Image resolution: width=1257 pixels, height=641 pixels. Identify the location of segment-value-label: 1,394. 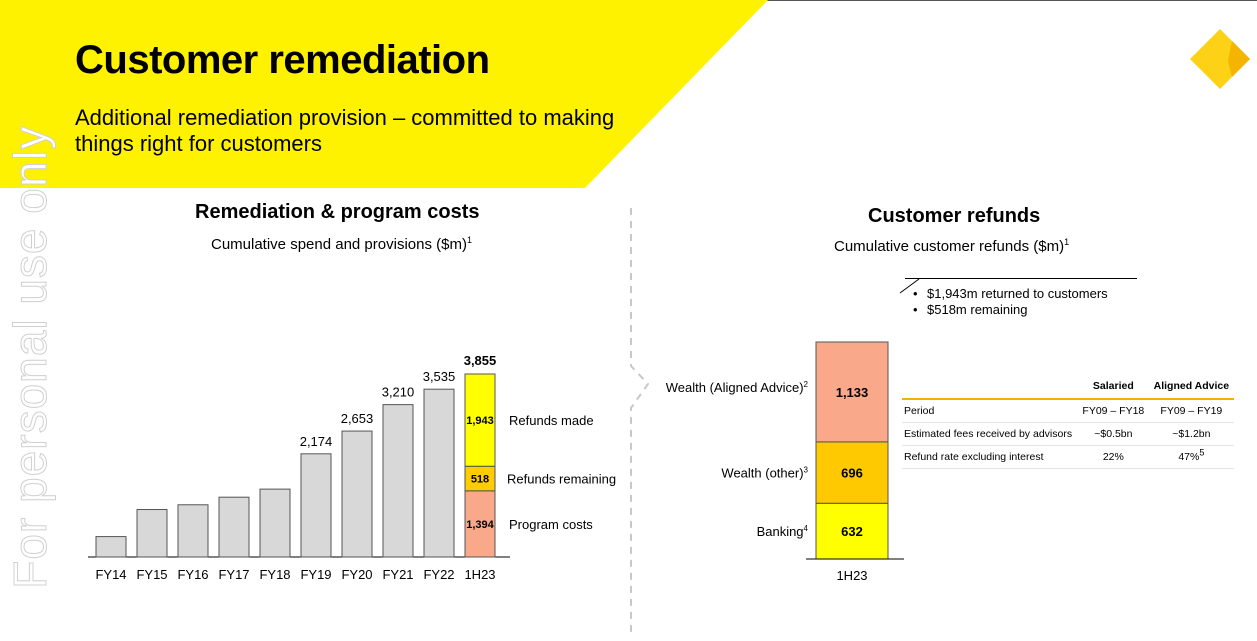
(480, 525).